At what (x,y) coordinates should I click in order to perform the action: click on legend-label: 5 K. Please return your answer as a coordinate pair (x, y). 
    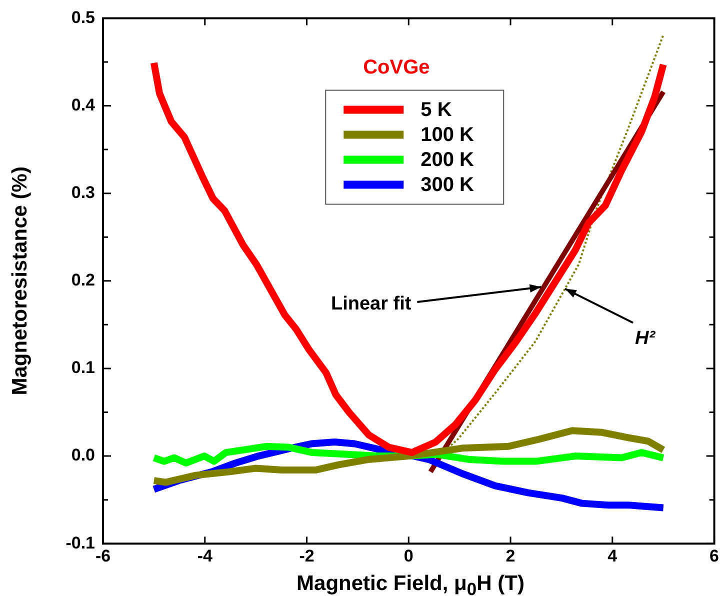
    Looking at the image, I should click on (436, 110).